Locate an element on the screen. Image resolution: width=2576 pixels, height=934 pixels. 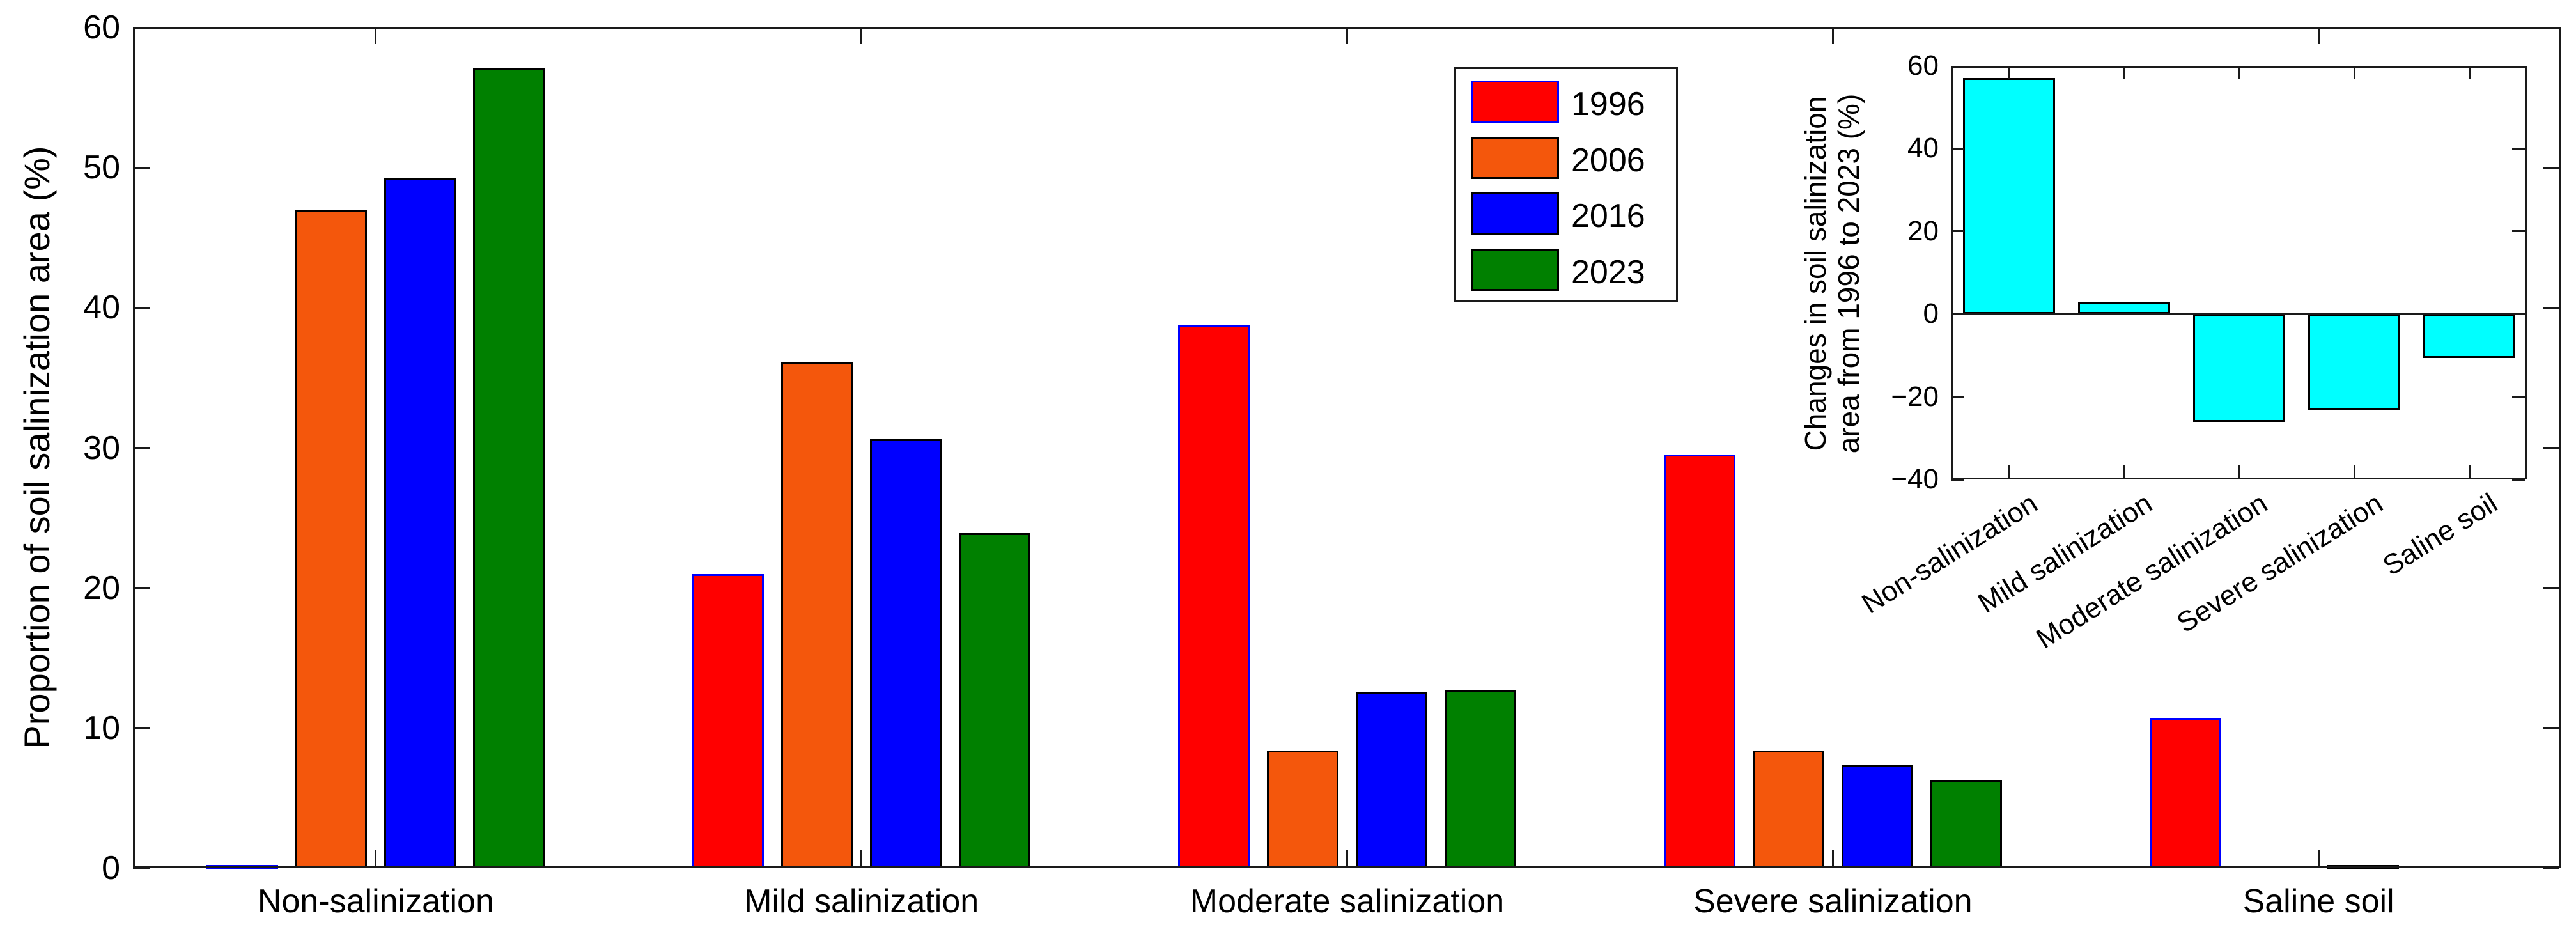
inset-y-tick-left--40 is located at coordinates (1957, 479).